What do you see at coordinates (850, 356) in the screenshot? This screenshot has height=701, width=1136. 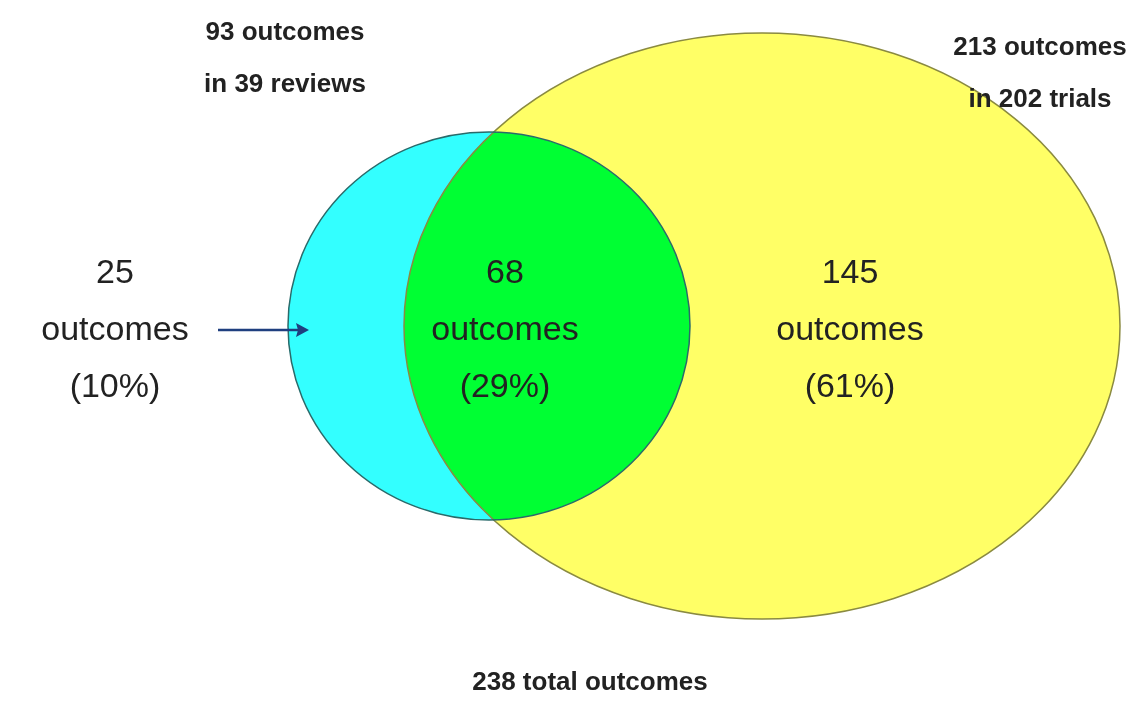 I see `category-label: outcomes (61%)` at bounding box center [850, 356].